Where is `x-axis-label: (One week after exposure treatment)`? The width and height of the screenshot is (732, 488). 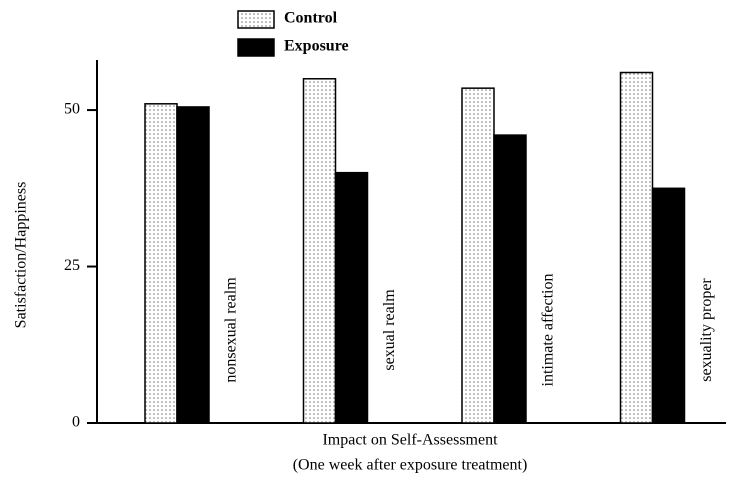
x-axis-label: (One week after exposure treatment) is located at coordinates (410, 465).